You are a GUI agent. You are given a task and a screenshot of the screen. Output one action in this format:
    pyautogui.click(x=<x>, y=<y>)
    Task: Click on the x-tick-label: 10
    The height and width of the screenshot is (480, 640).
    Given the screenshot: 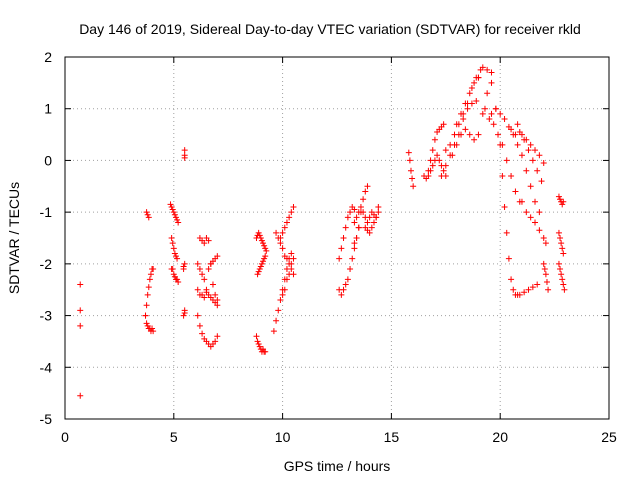 What is the action you would take?
    pyautogui.click(x=283, y=437)
    